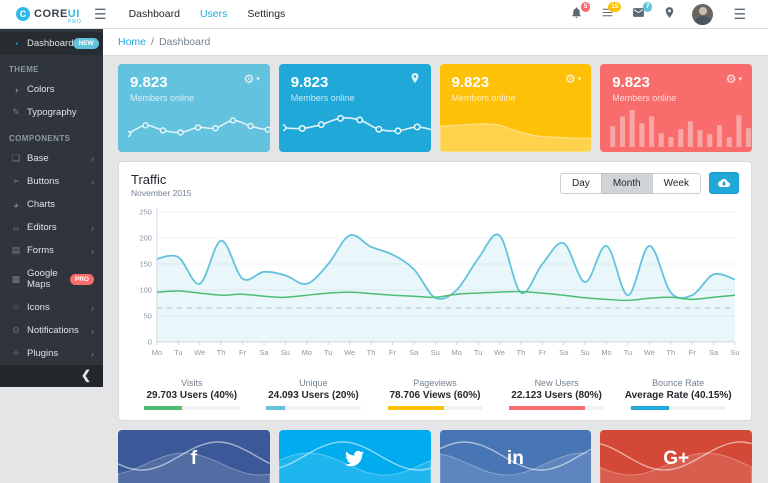 The image size is (768, 483). I want to click on envelope-icon-button: 7, so click(641, 12).